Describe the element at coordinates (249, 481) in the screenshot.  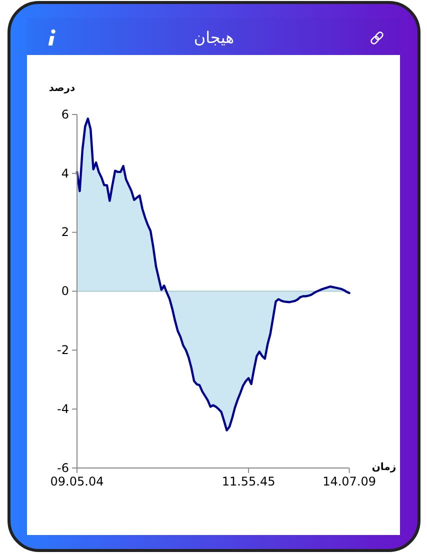
I see `x-tick-label: 11.55.45` at that location.